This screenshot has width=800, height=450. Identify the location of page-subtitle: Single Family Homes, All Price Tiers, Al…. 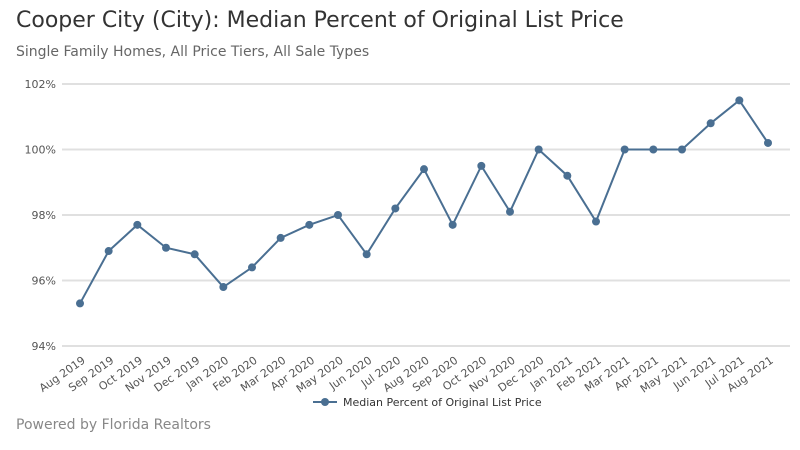
(193, 52).